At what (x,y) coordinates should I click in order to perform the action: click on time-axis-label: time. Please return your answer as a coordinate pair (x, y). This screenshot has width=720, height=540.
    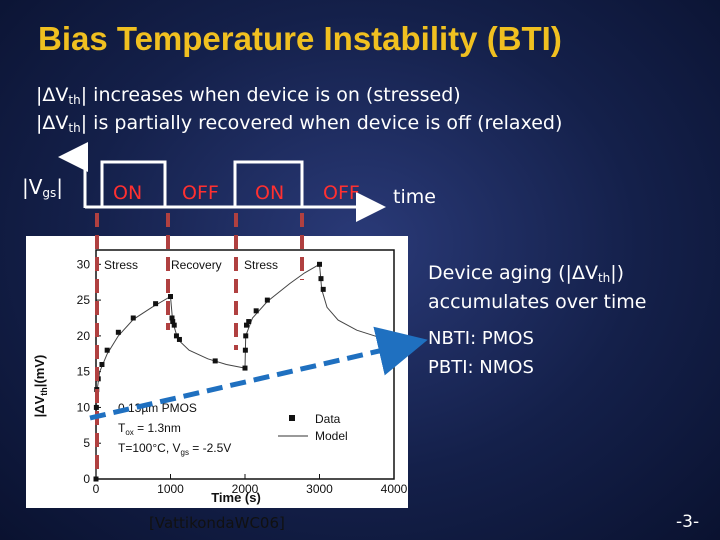
    Looking at the image, I should click on (414, 197).